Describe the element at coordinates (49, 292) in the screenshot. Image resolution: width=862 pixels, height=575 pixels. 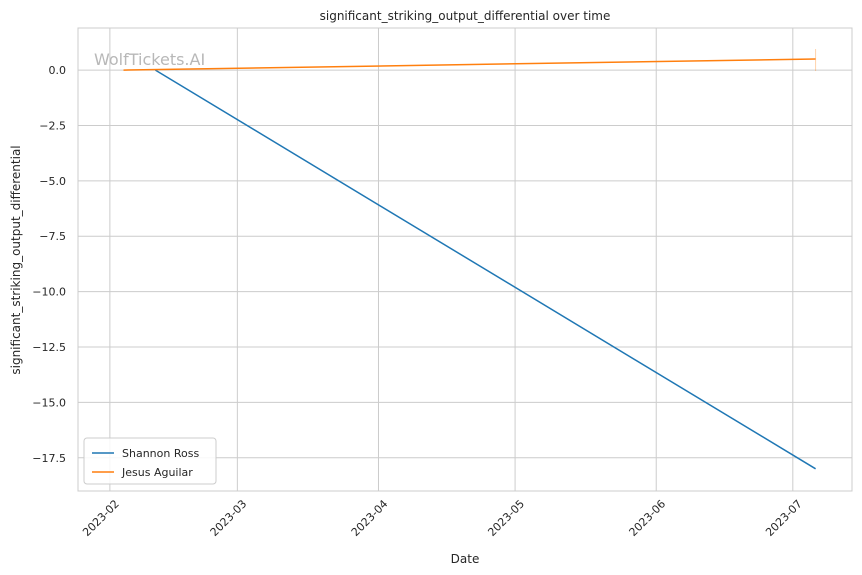
I see `y-tick-label: −10.0` at that location.